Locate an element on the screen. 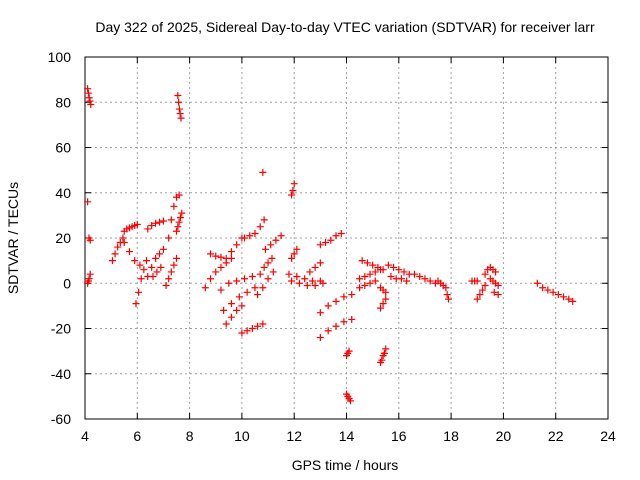  series-seg13 is located at coordinates (179, 222).